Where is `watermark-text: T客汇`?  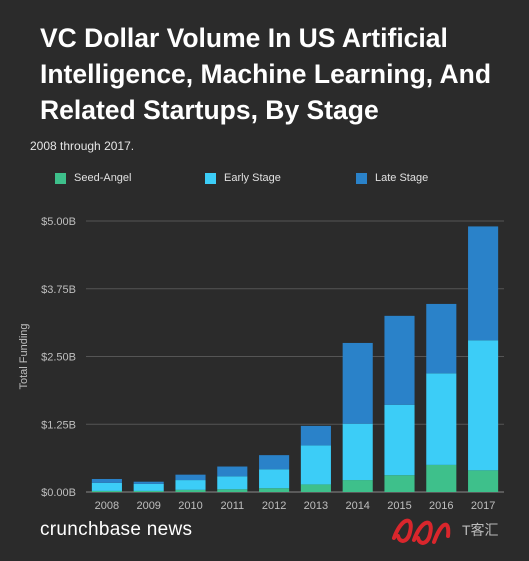 watermark-text: T客汇 is located at coordinates (480, 530).